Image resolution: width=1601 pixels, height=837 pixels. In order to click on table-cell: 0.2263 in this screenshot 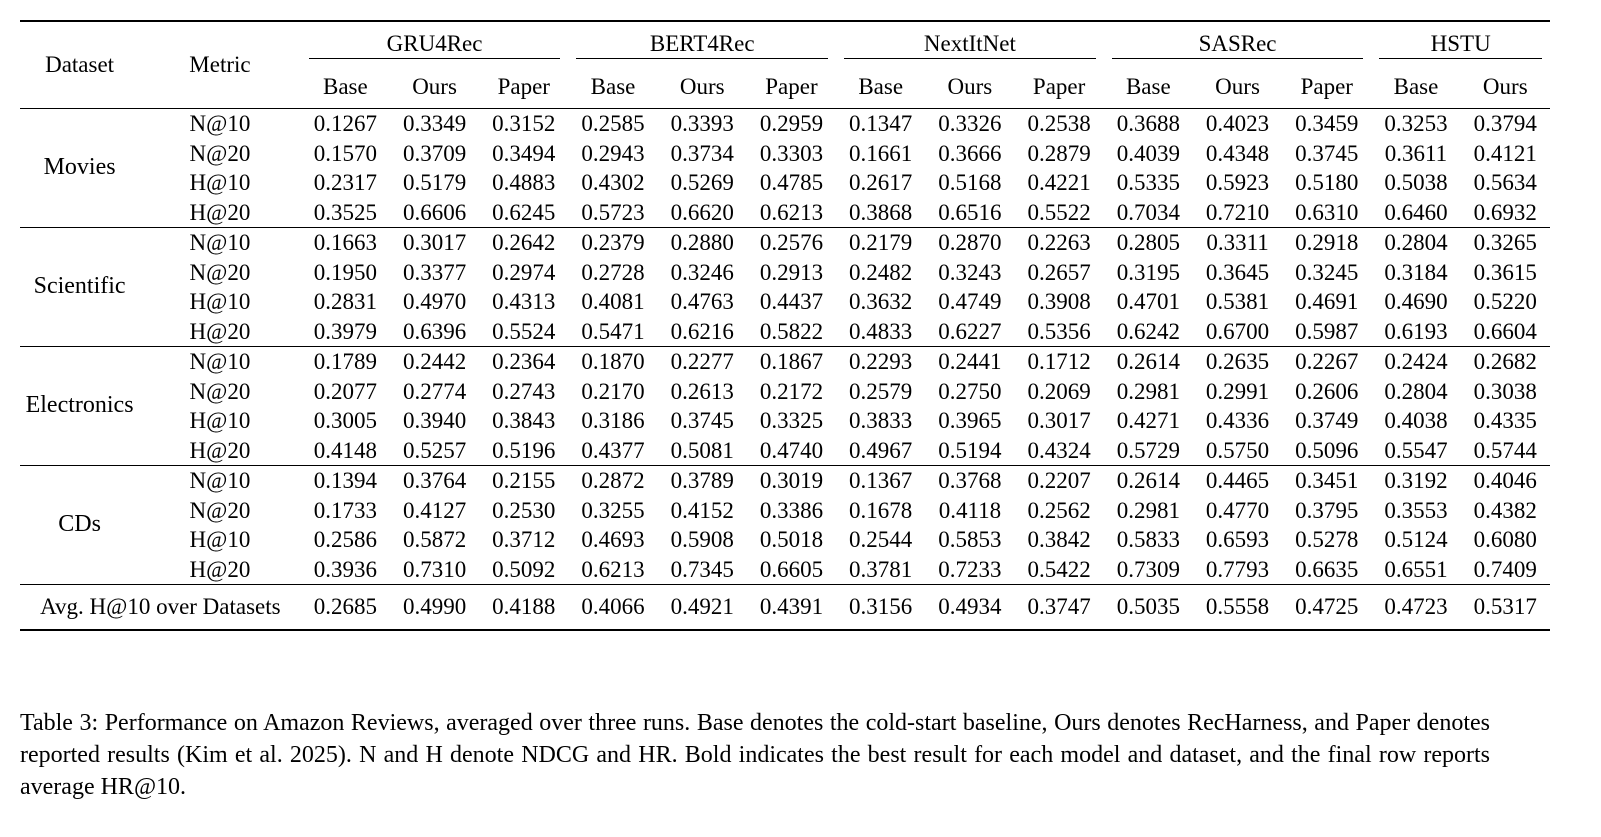, I will do `click(1059, 242)`.